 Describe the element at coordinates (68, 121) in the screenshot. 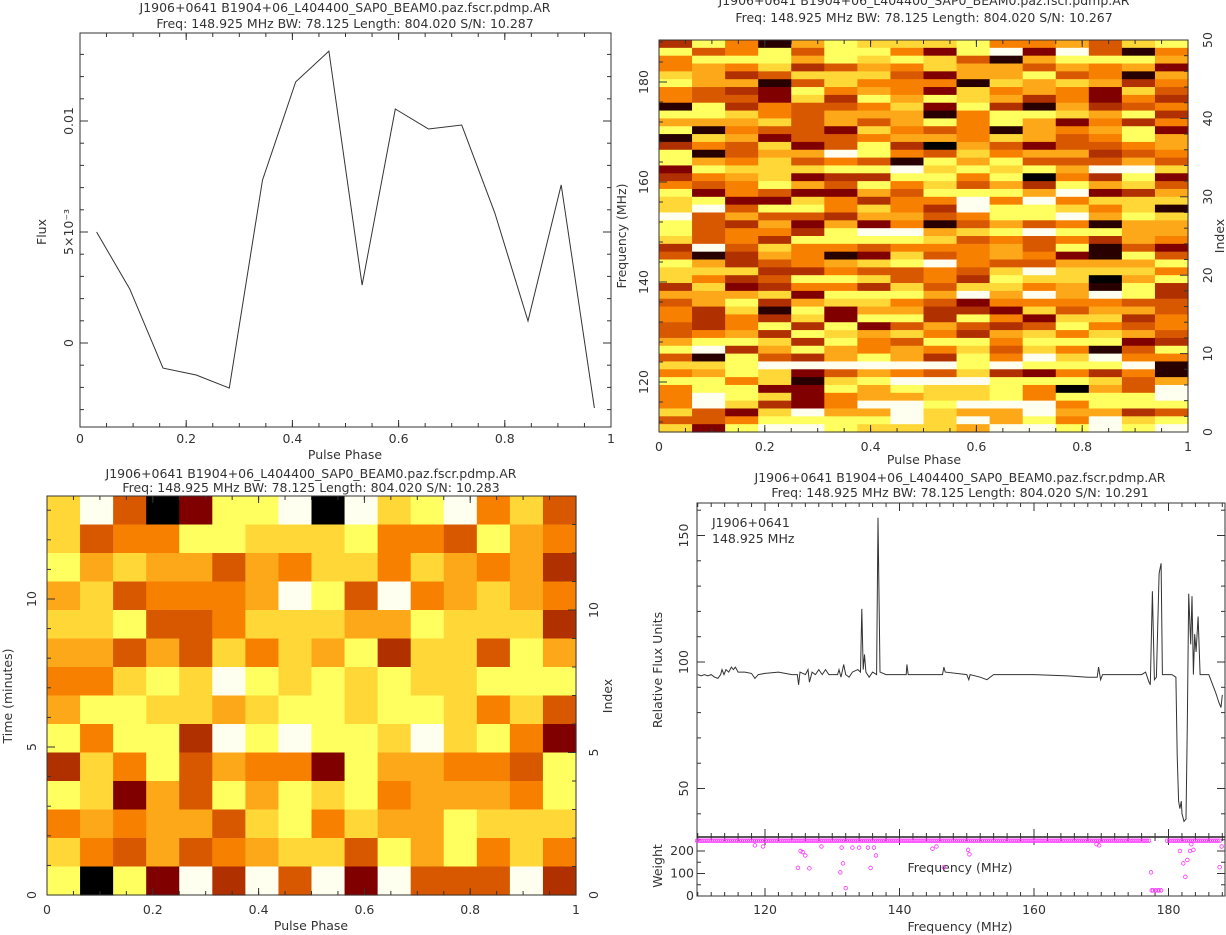

I see `y-tick-label: 0.01` at that location.